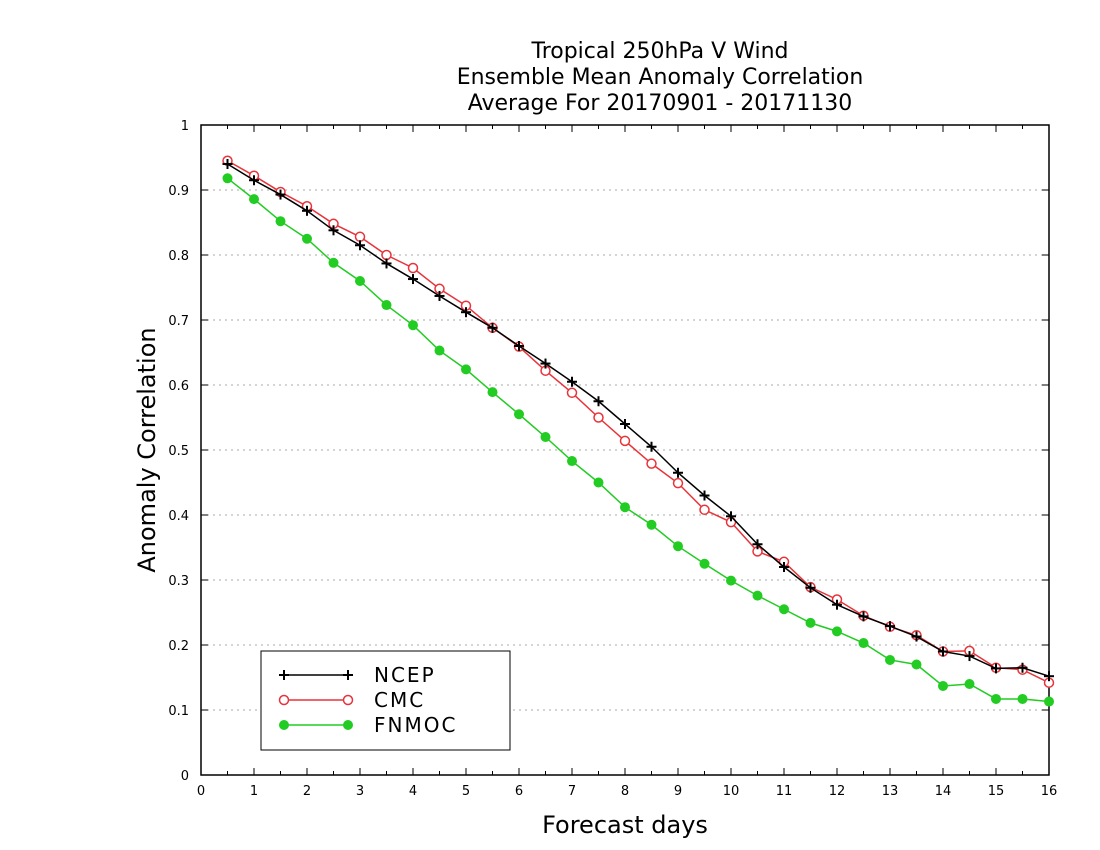 The width and height of the screenshot is (1100, 850). I want to click on x-tick-label: 8, so click(625, 791).